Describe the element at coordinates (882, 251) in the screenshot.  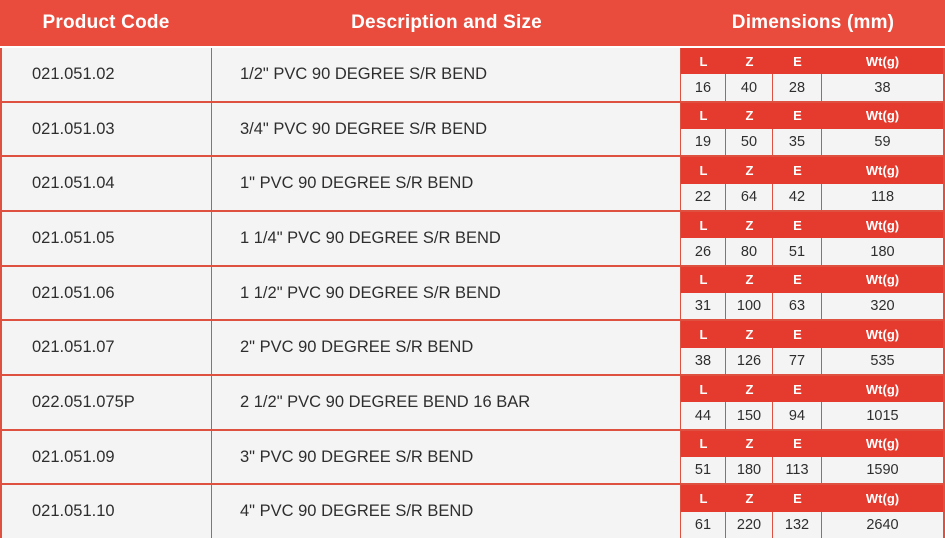
I see `dim-value-wt: 180` at that location.